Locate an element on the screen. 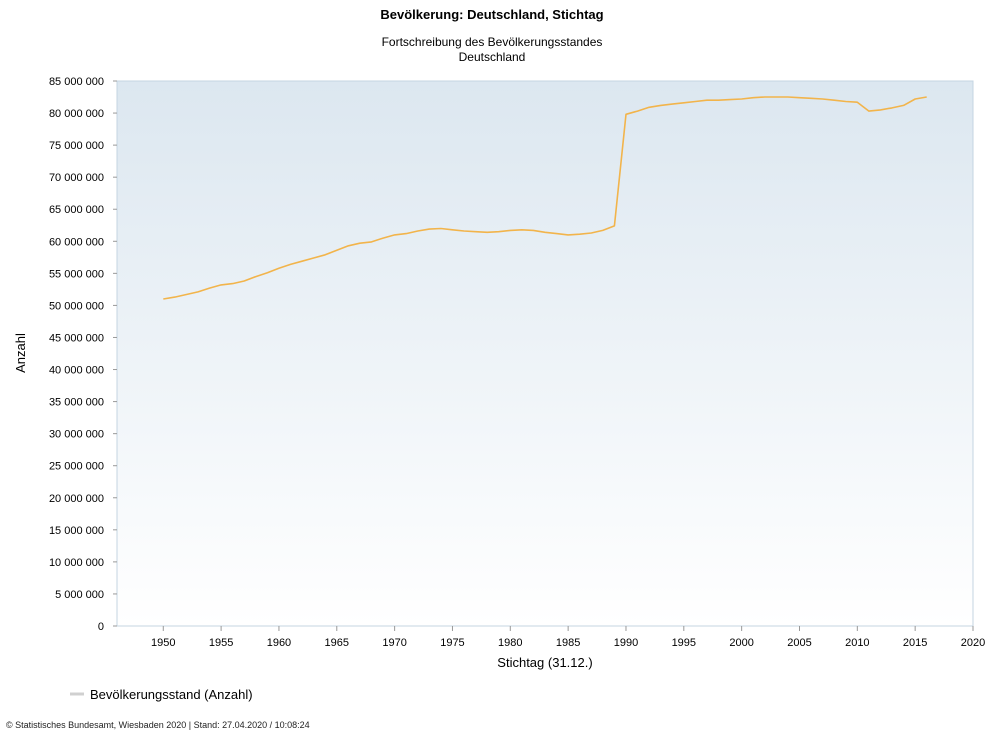 This screenshot has height=737, width=988. y-tick-label: 5 000 000 is located at coordinates (79, 595).